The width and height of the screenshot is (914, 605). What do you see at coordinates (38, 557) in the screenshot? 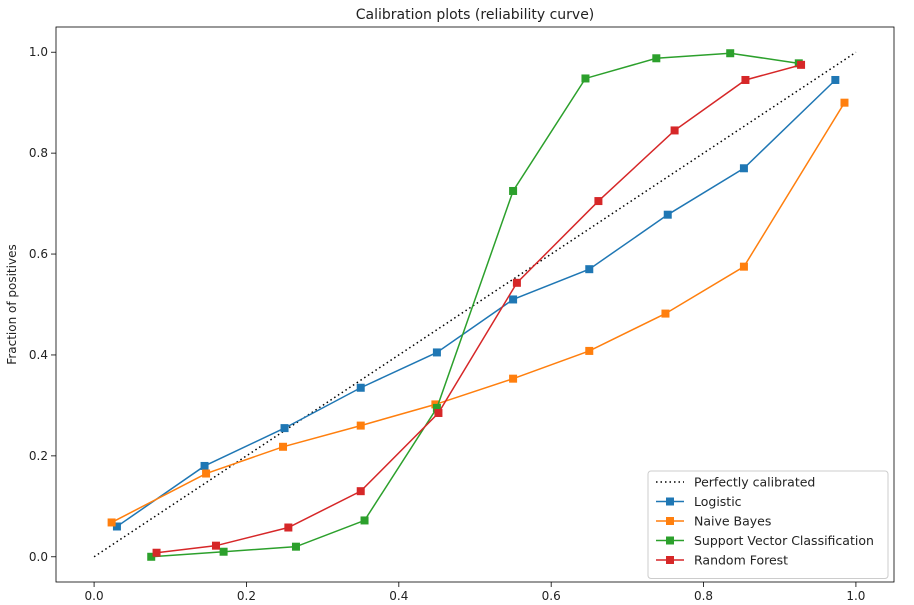
I see `y-tick-label: 0.0` at bounding box center [38, 557].